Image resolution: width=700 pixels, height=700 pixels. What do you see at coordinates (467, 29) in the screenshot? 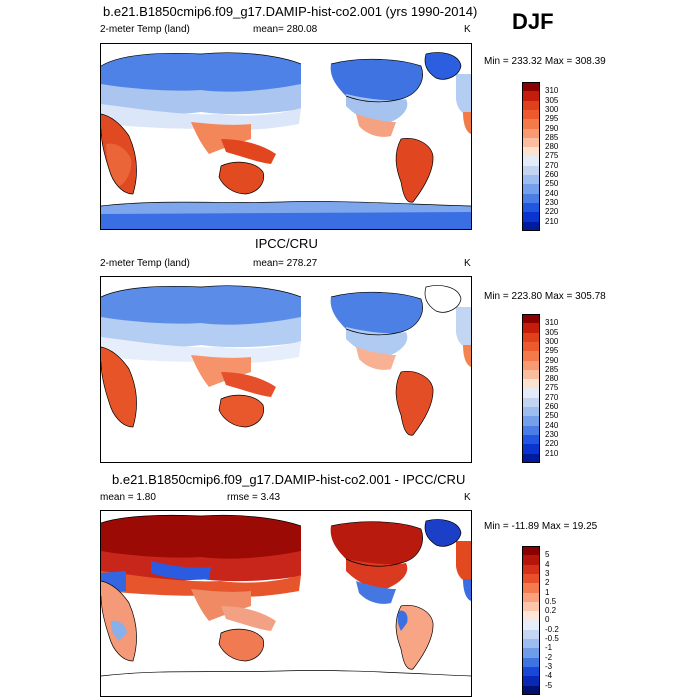
I see `panel-model-units: K` at bounding box center [467, 29].